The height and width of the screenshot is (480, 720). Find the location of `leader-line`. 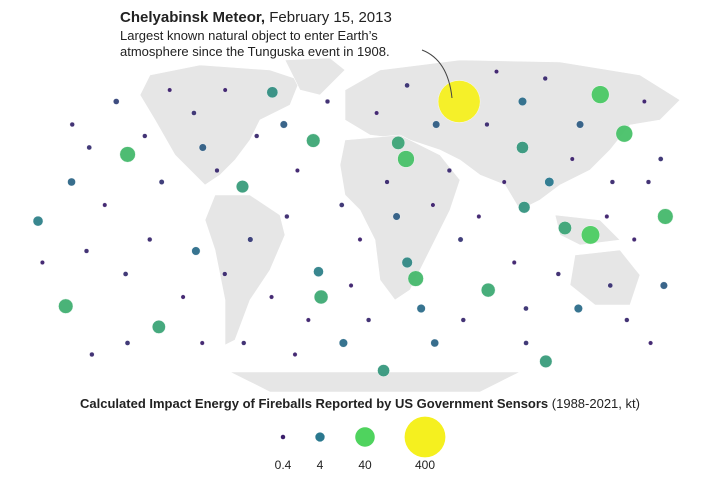

leader-line is located at coordinates (437, 74).